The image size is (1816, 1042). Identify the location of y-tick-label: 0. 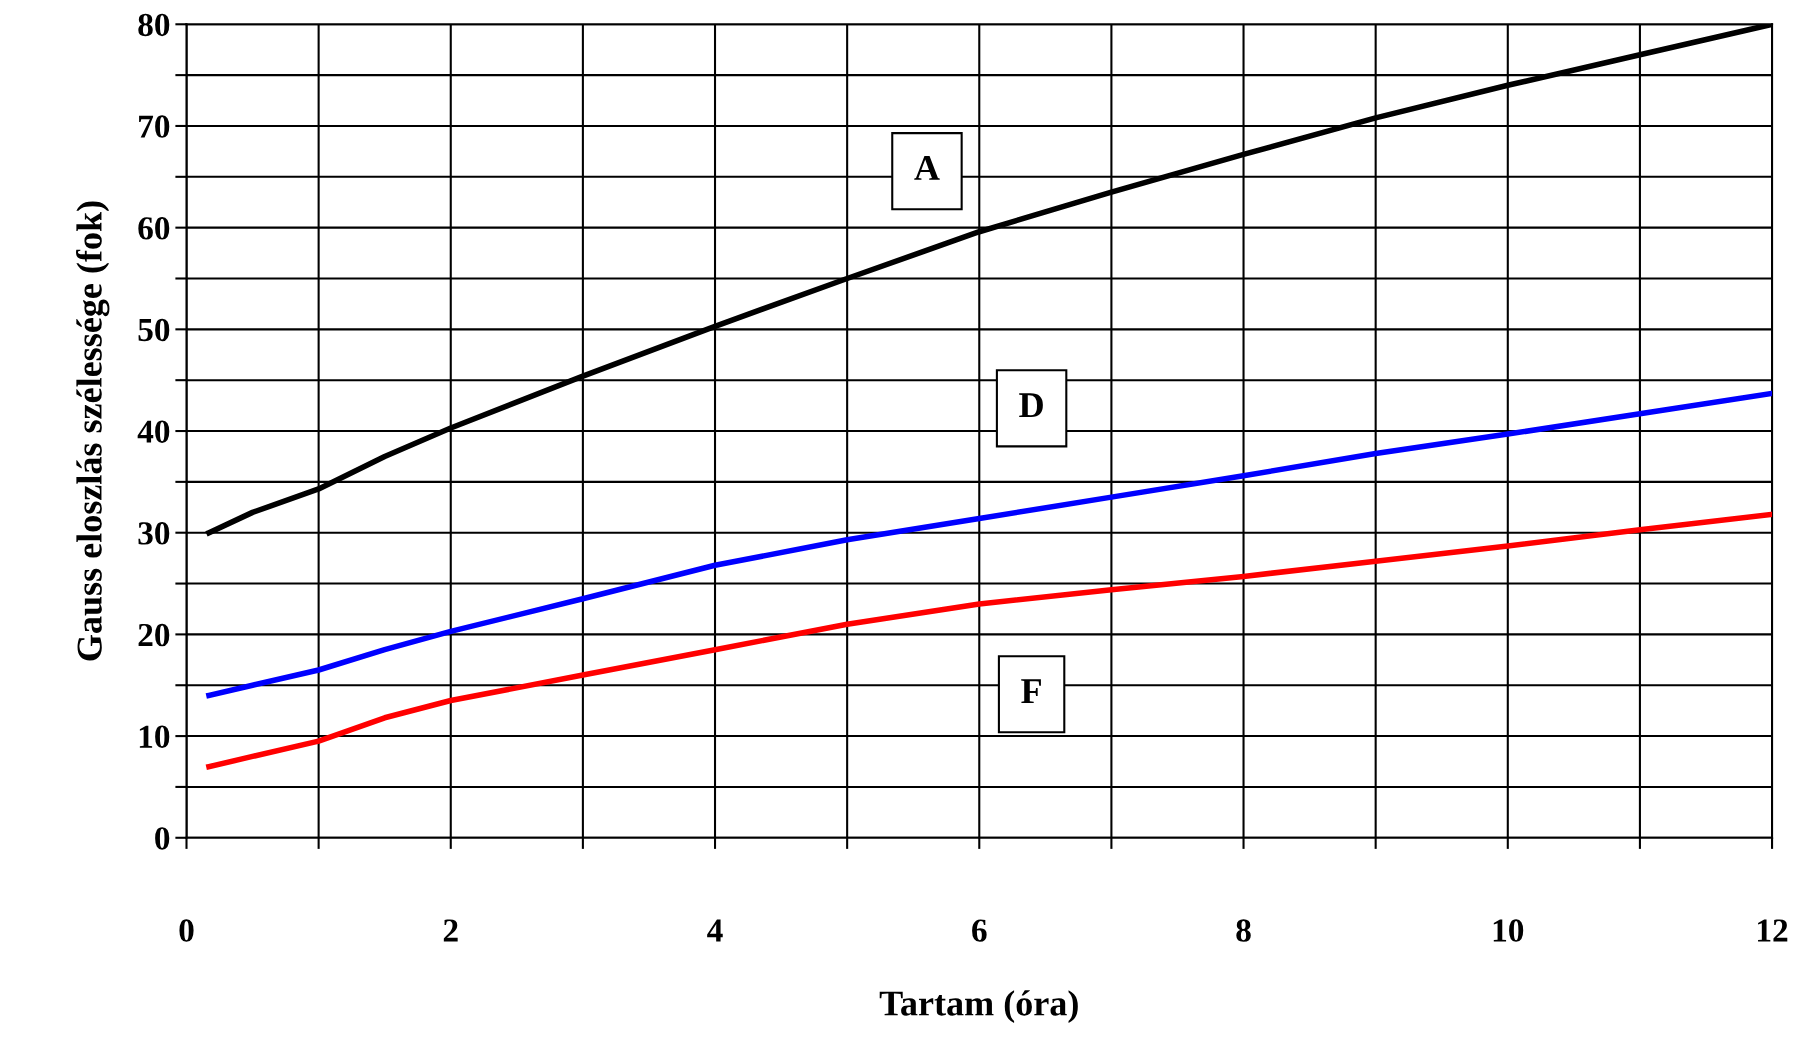
(162, 838).